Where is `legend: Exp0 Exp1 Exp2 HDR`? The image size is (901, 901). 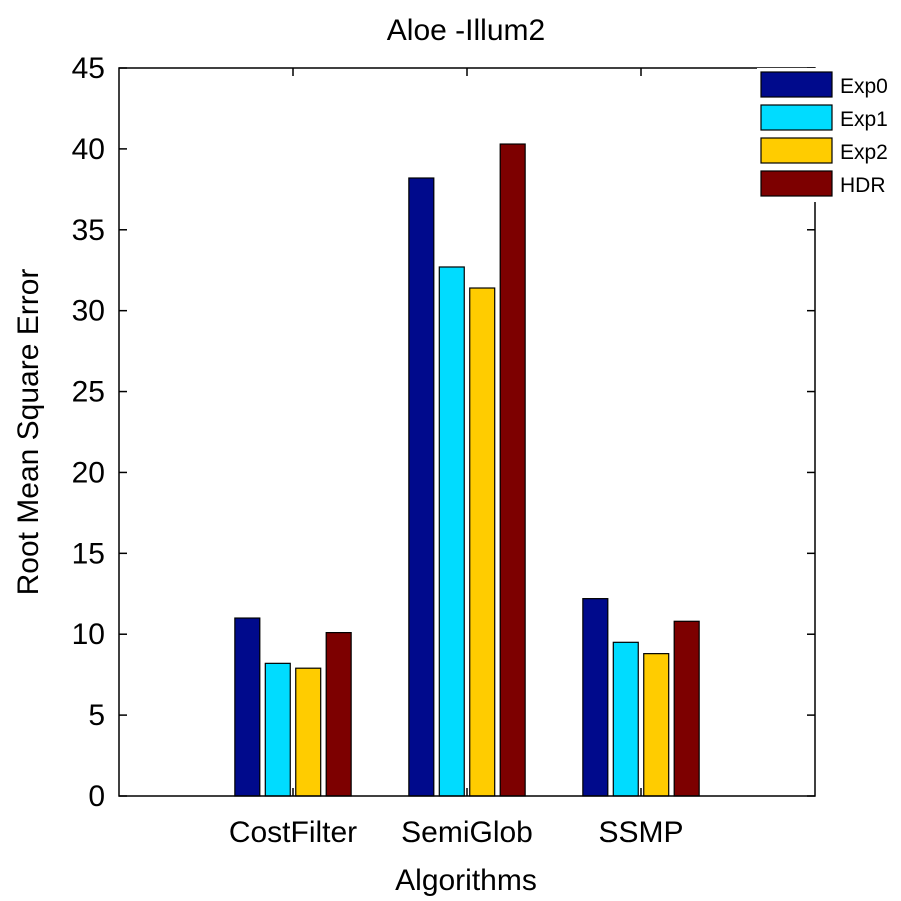
legend: Exp0 Exp1 Exp2 HDR is located at coordinates (828, 135).